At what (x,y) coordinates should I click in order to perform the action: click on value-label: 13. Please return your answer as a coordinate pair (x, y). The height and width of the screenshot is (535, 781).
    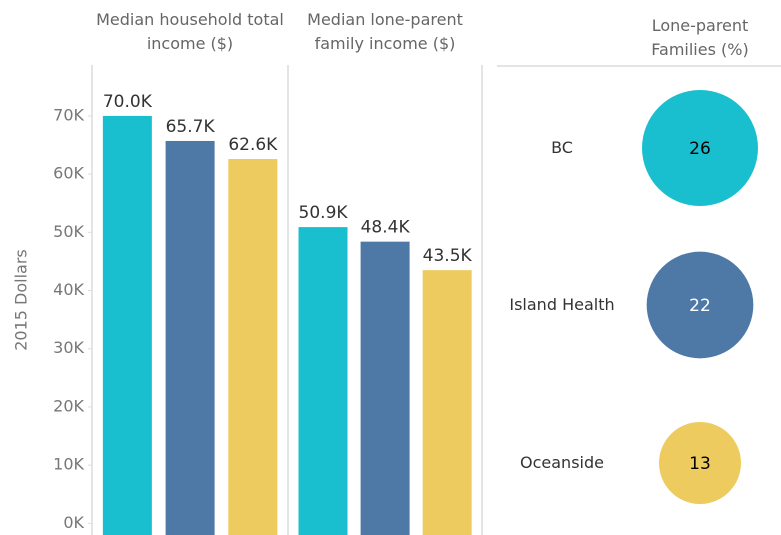
    Looking at the image, I should click on (700, 464).